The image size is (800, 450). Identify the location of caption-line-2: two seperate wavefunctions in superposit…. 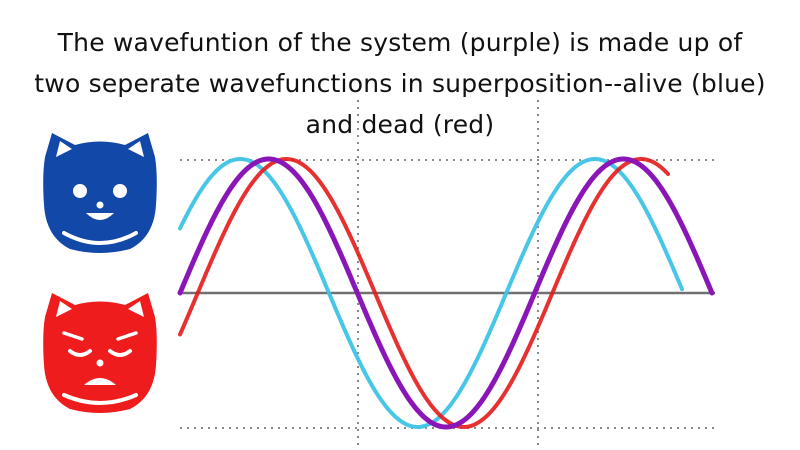
(400, 83).